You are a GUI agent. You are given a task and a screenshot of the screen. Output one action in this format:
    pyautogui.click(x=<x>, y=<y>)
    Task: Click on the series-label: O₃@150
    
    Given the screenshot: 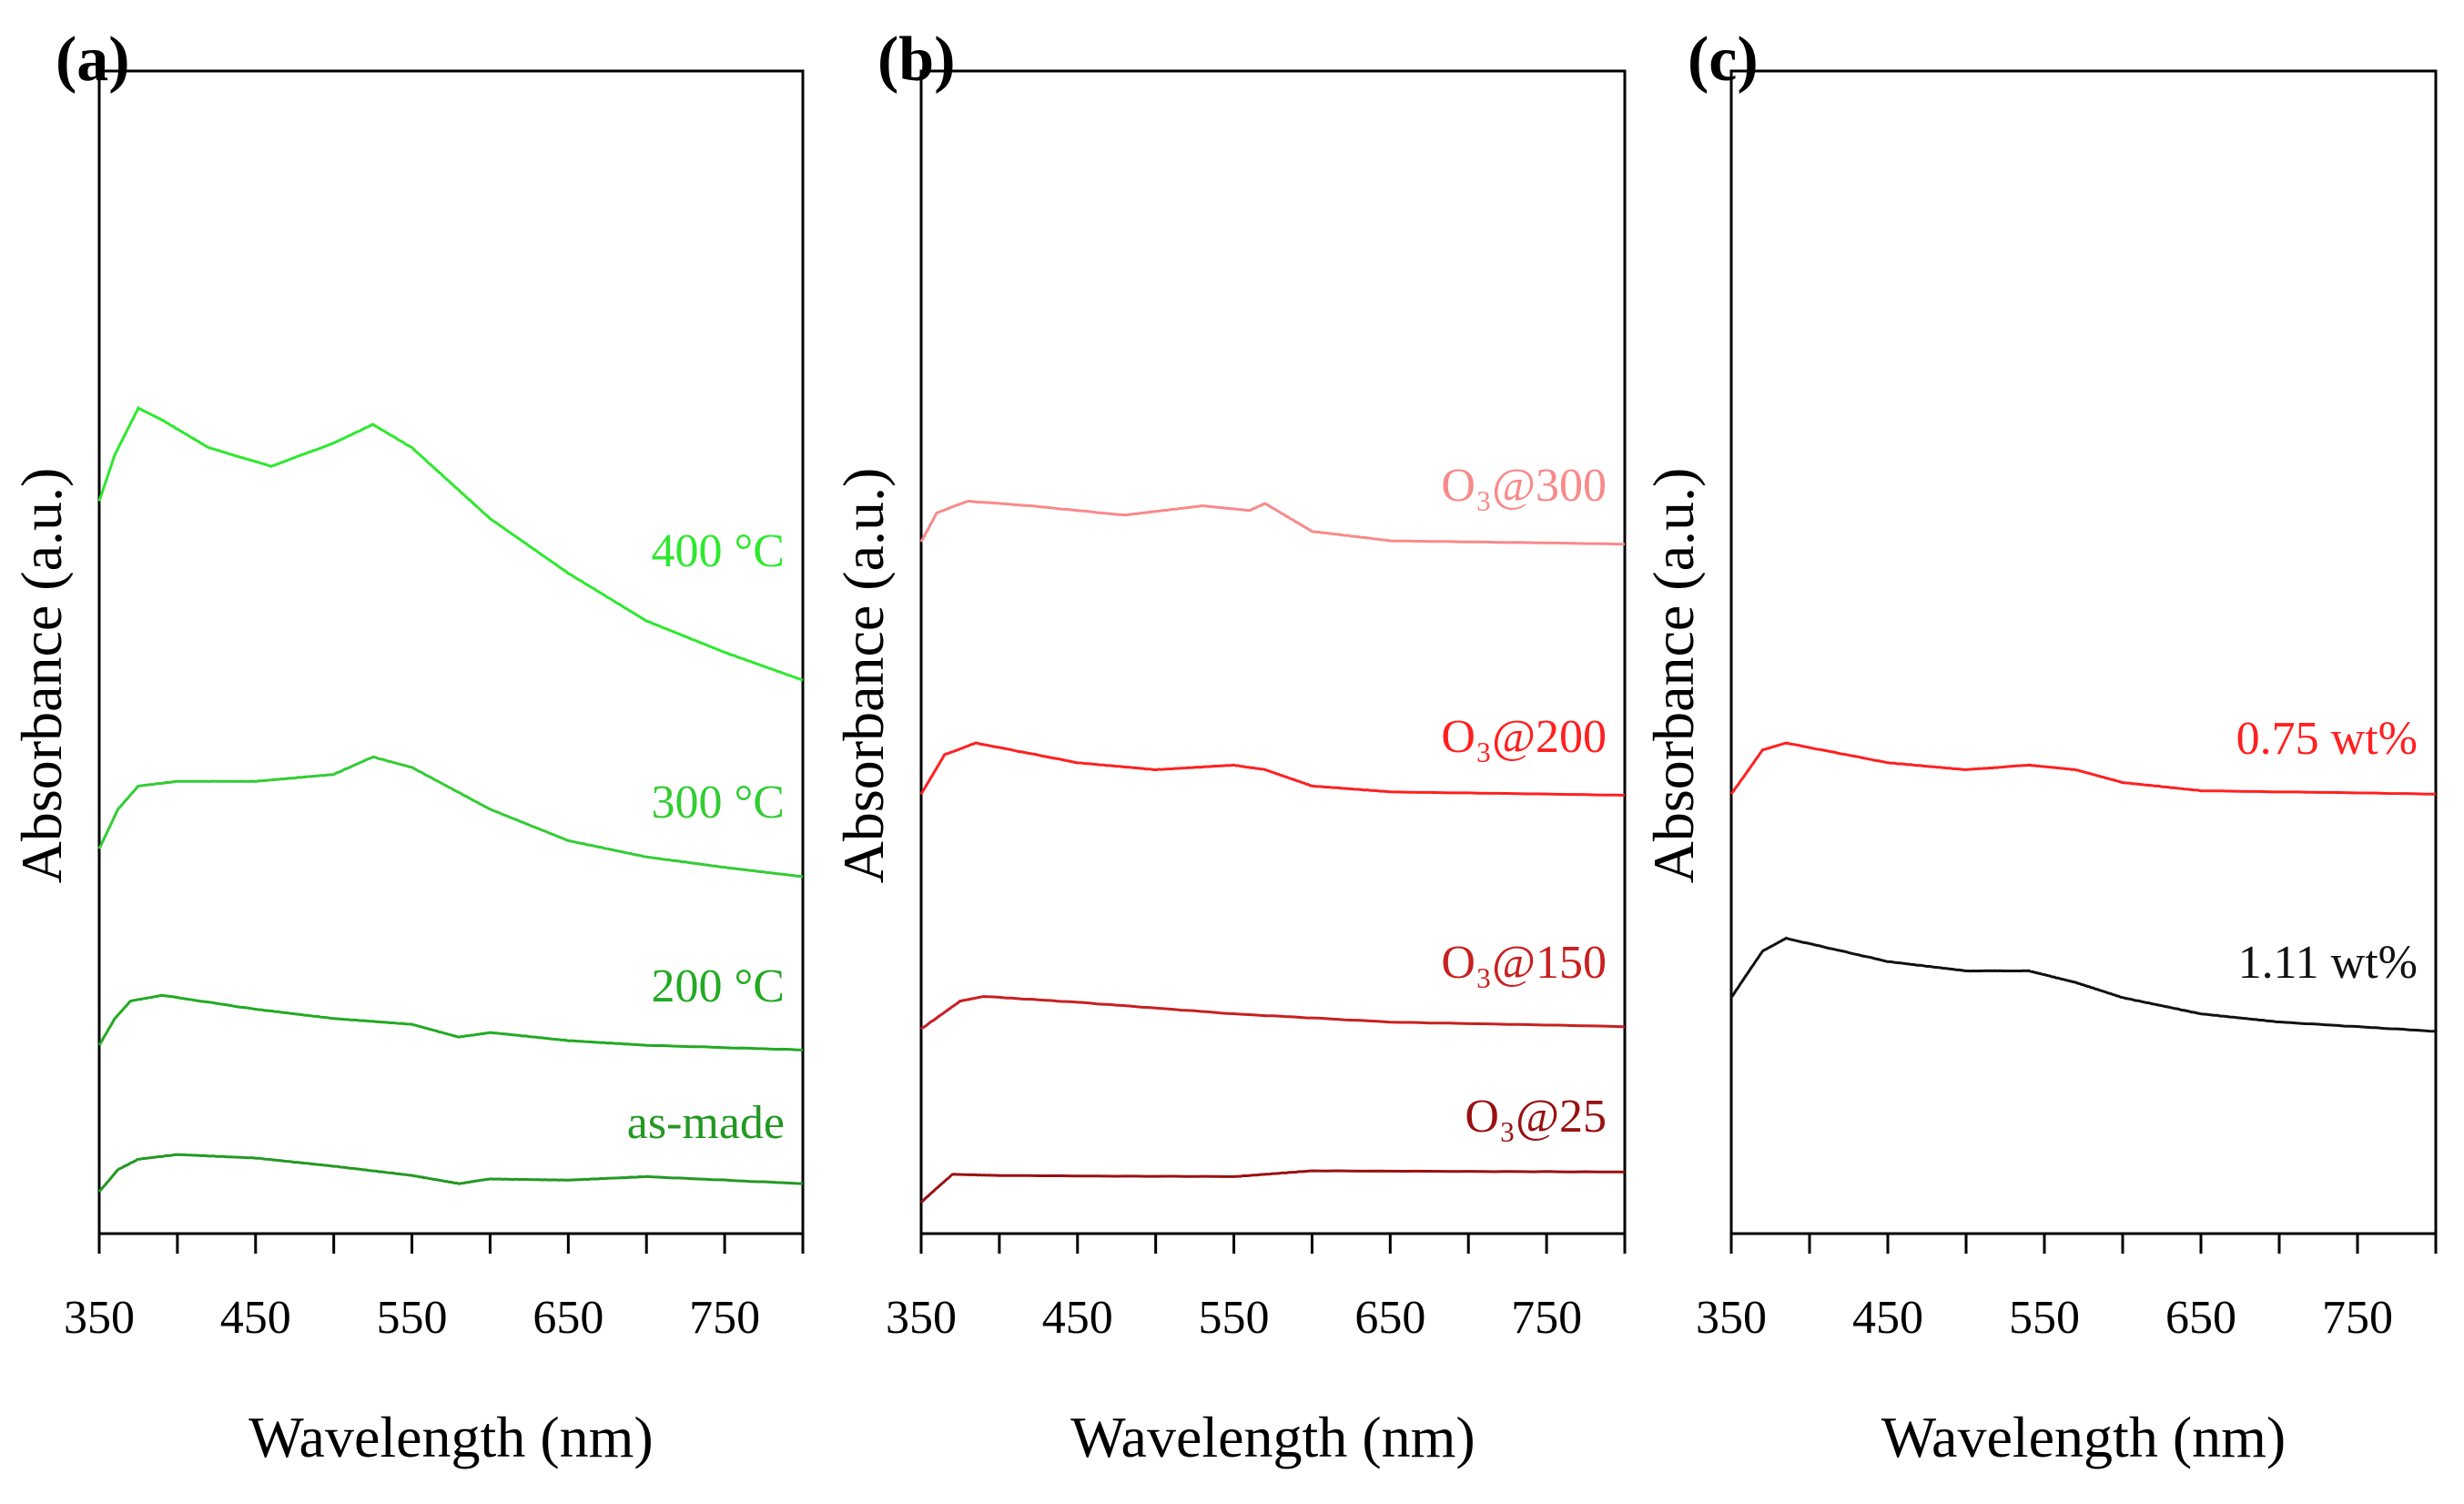 What is the action you would take?
    pyautogui.click(x=1524, y=963)
    